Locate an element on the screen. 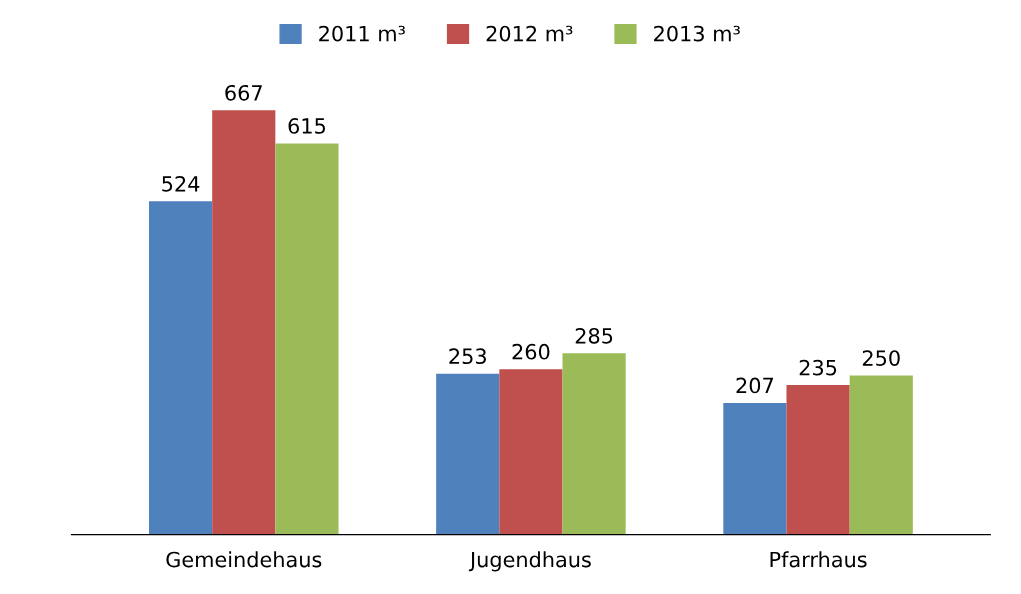 The image size is (1021, 594). legend-label: 2013 m³ is located at coordinates (697, 33).